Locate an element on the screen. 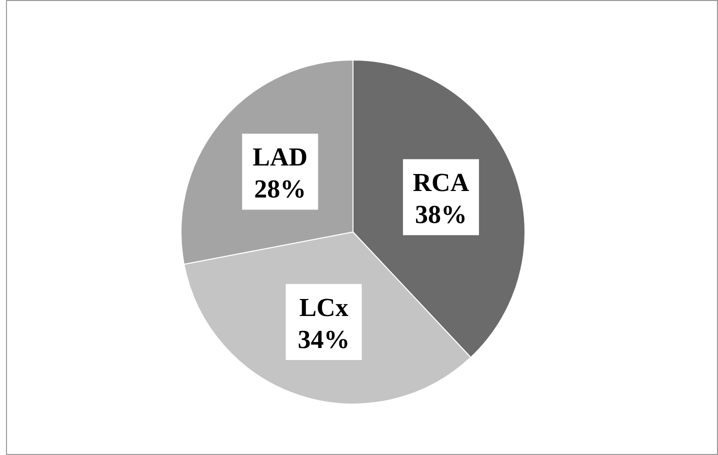  slice-label: LAD is located at coordinates (280, 157).